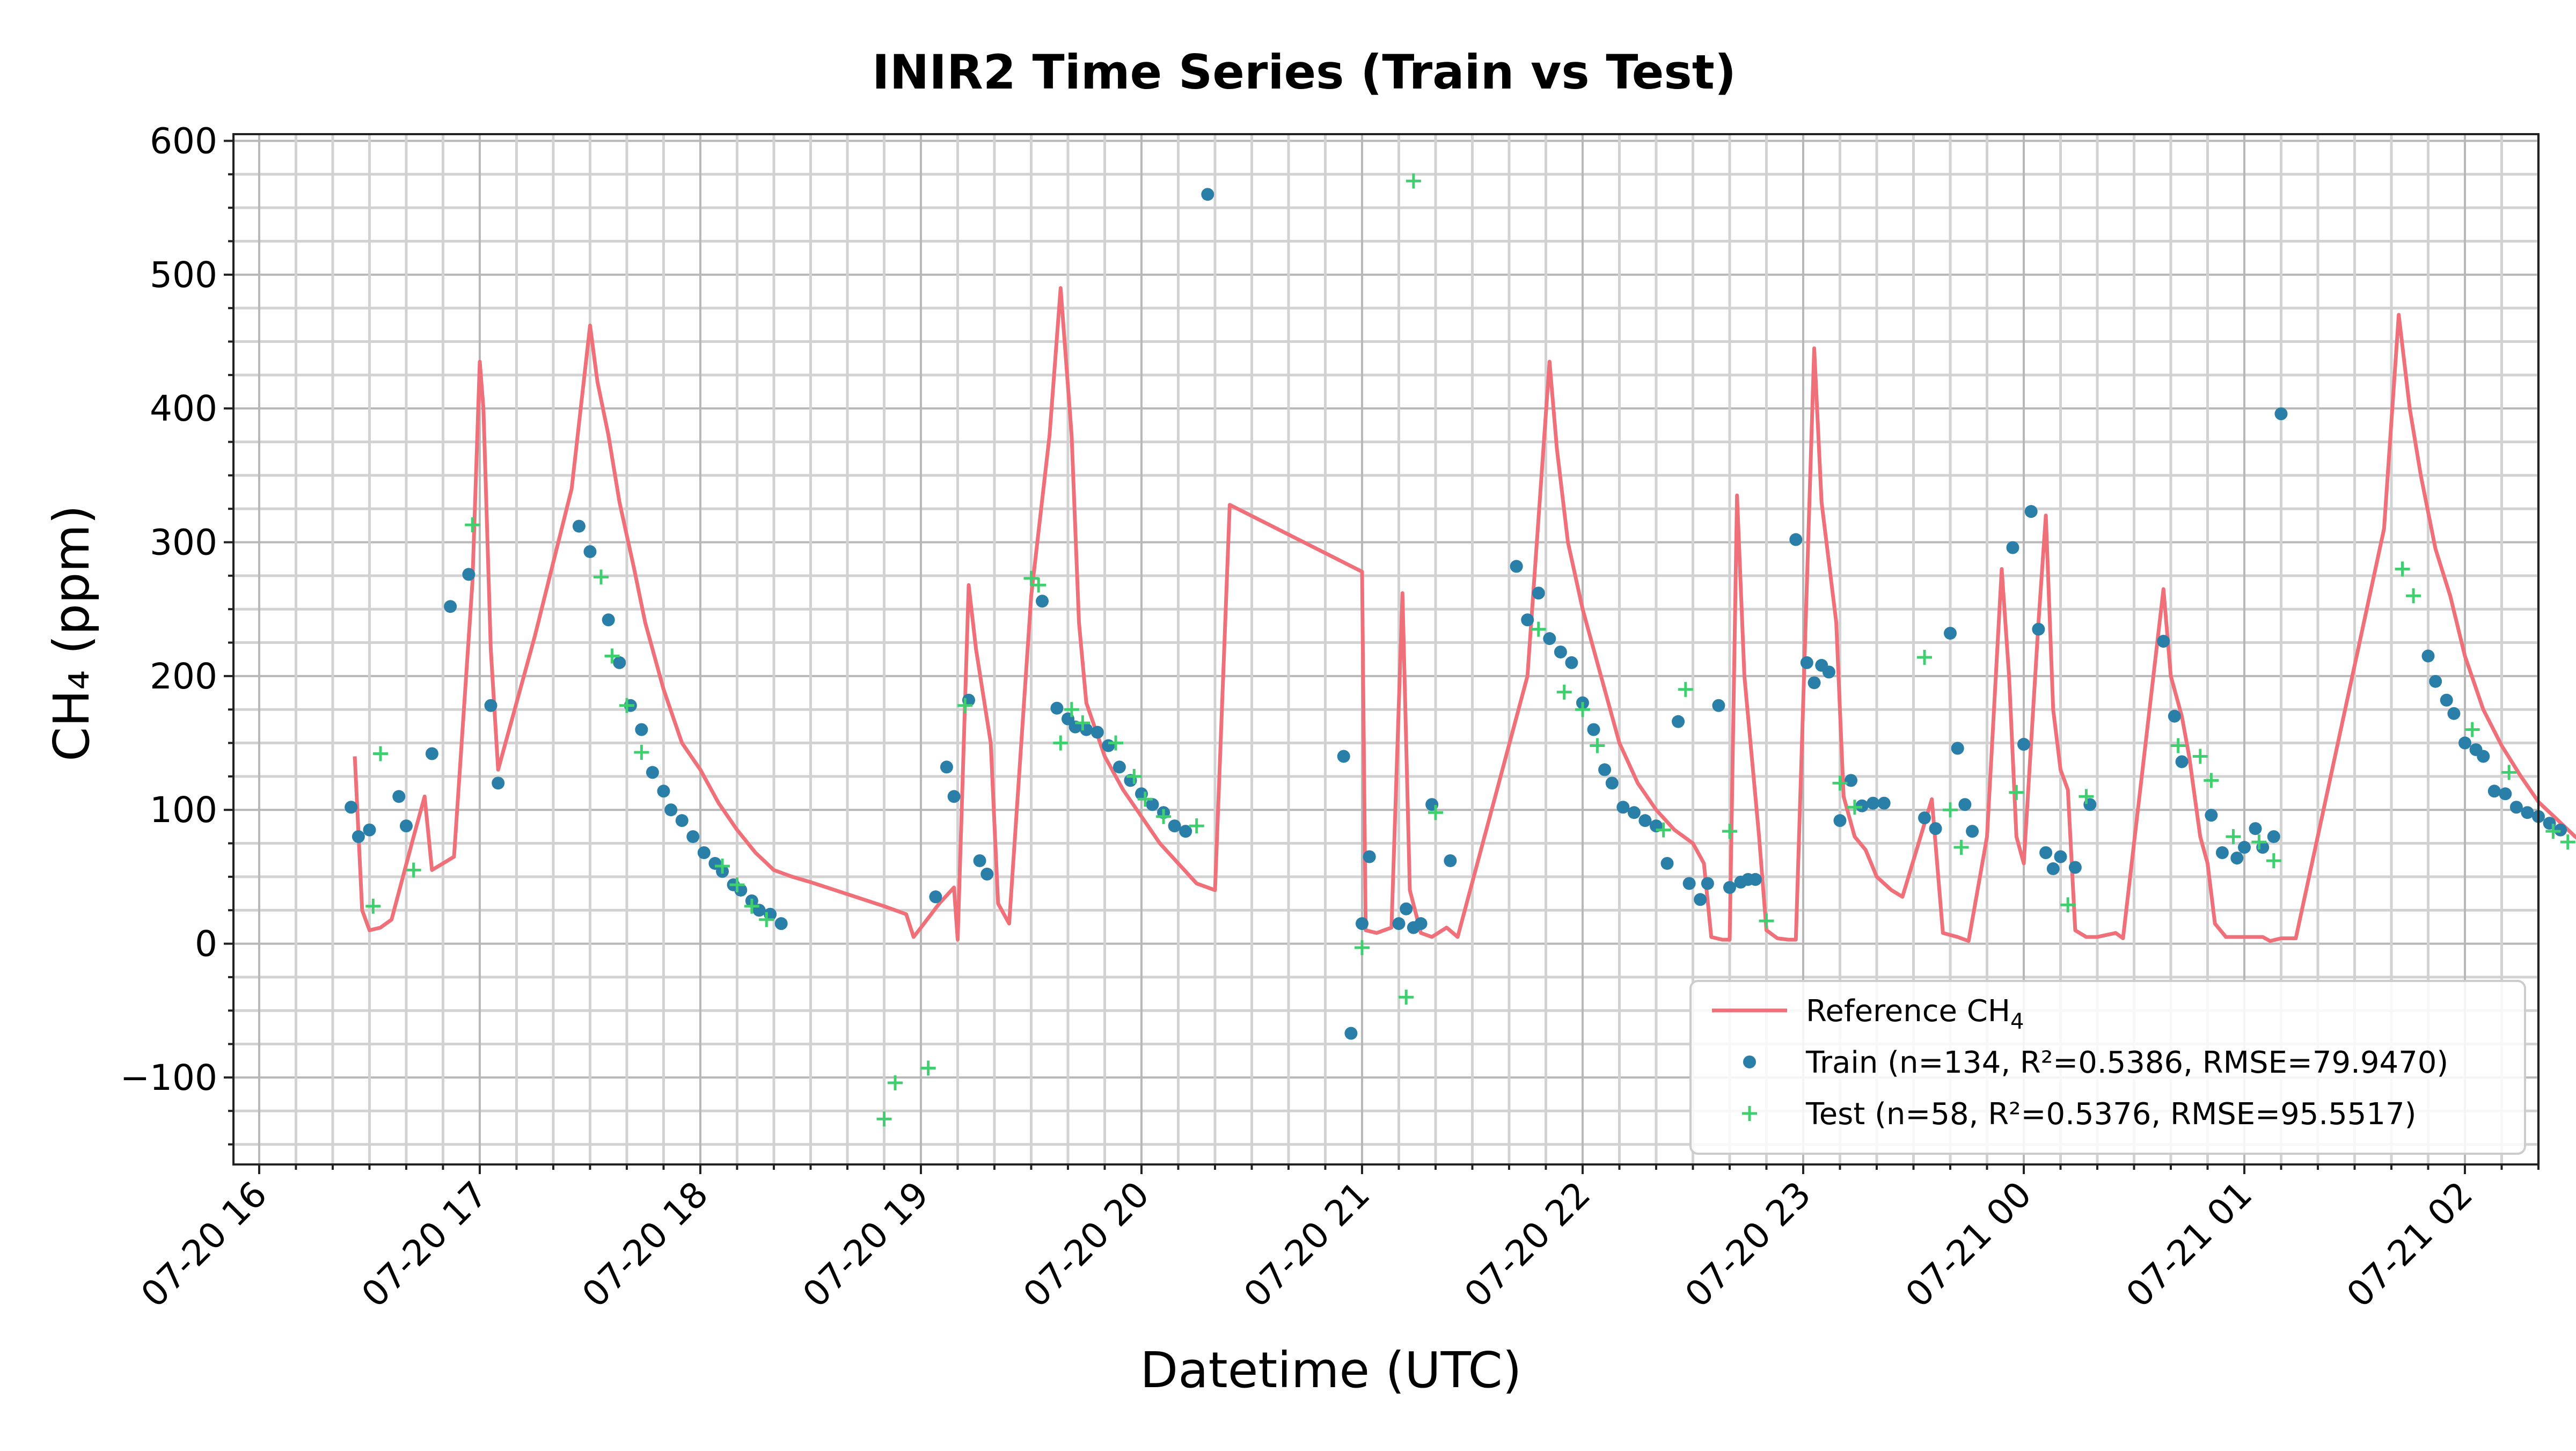 This screenshot has height=1451, width=2576. I want to click on legend-item: Test (n=58, R²=0.5376, RMSE=95.5517), so click(2079, 1115).